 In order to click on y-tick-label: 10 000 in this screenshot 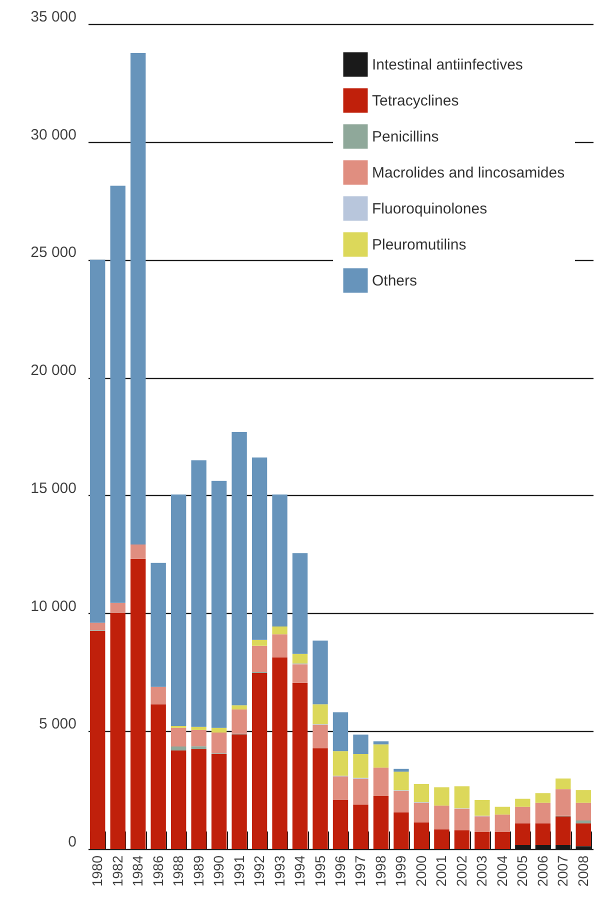, I will do `click(53, 606)`.